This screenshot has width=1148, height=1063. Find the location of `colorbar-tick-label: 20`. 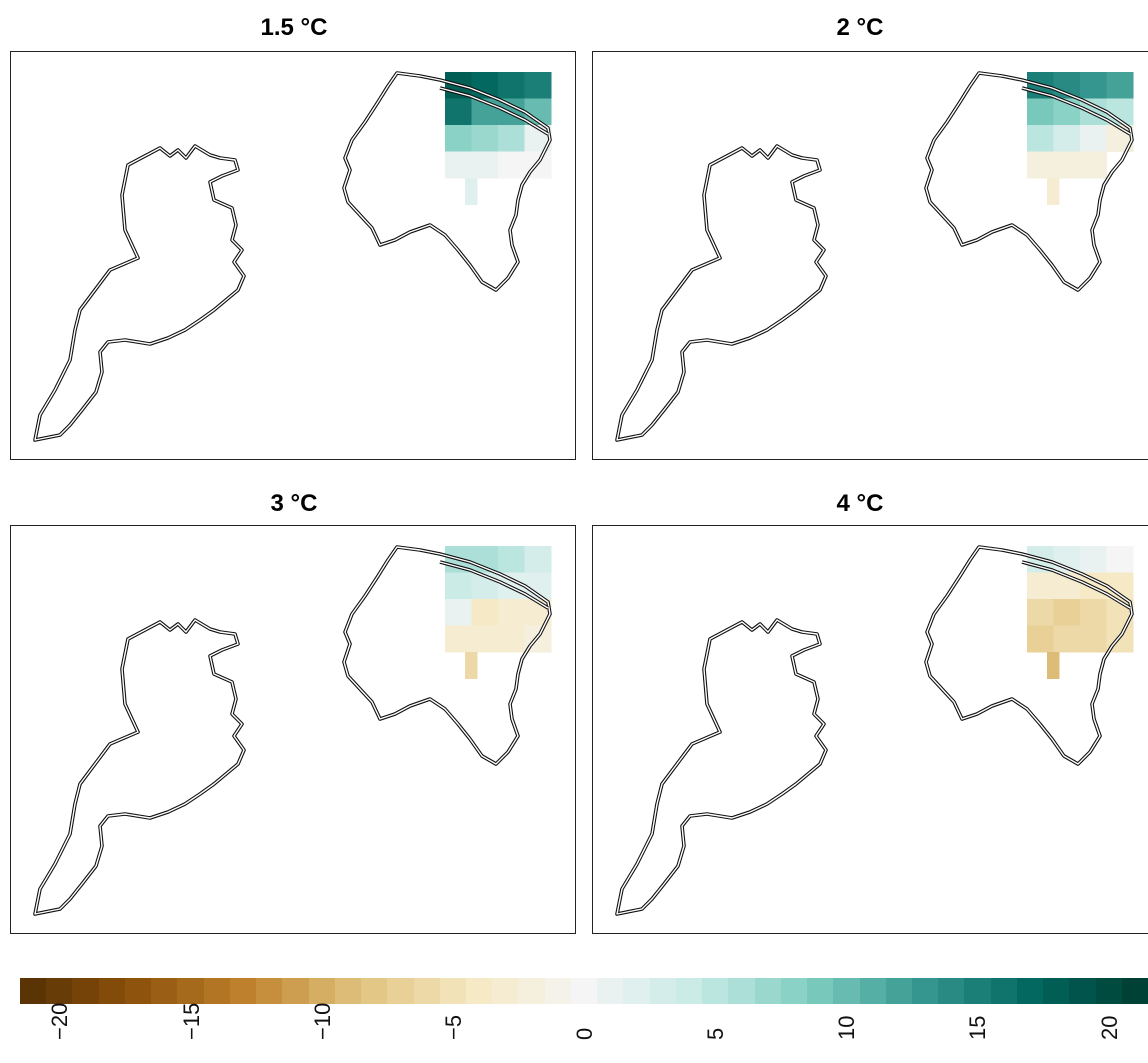

colorbar-tick-label: 20 is located at coordinates (1109, 1027).